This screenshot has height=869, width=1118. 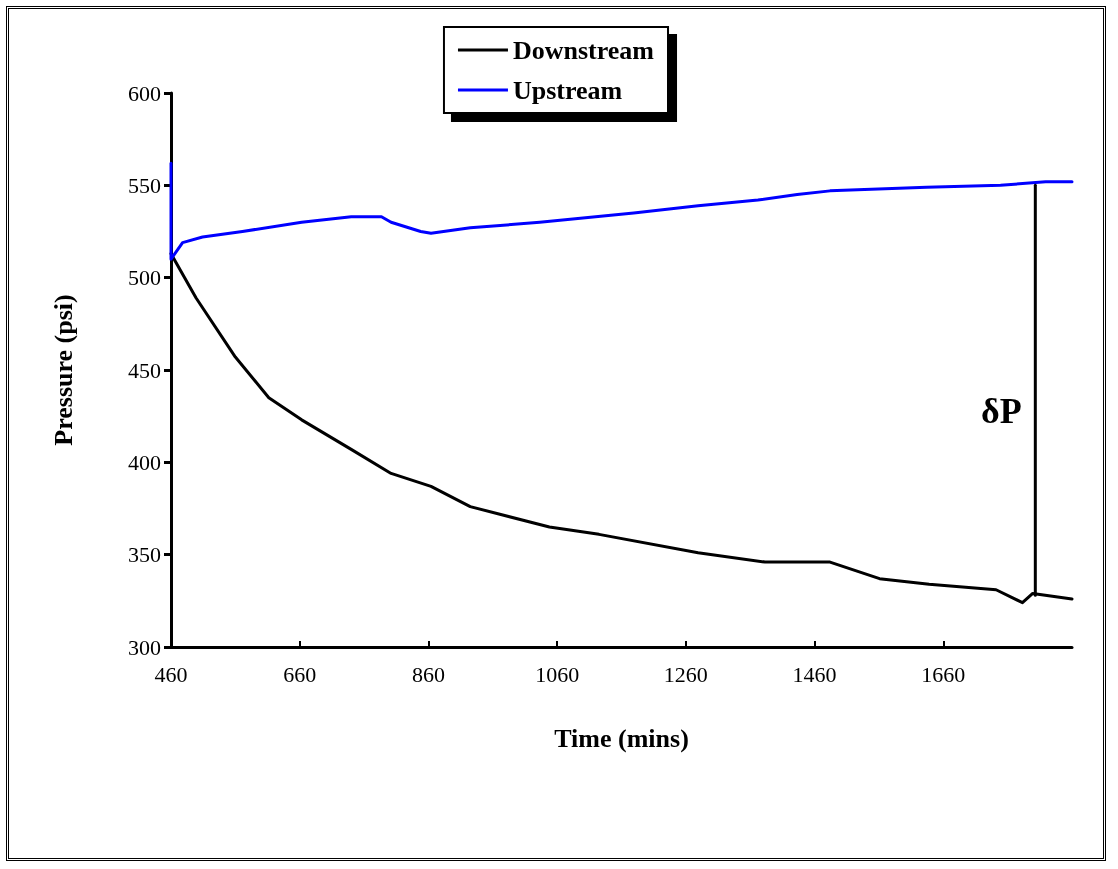 What do you see at coordinates (583, 50) in the screenshot?
I see `legend-label: Downstream` at bounding box center [583, 50].